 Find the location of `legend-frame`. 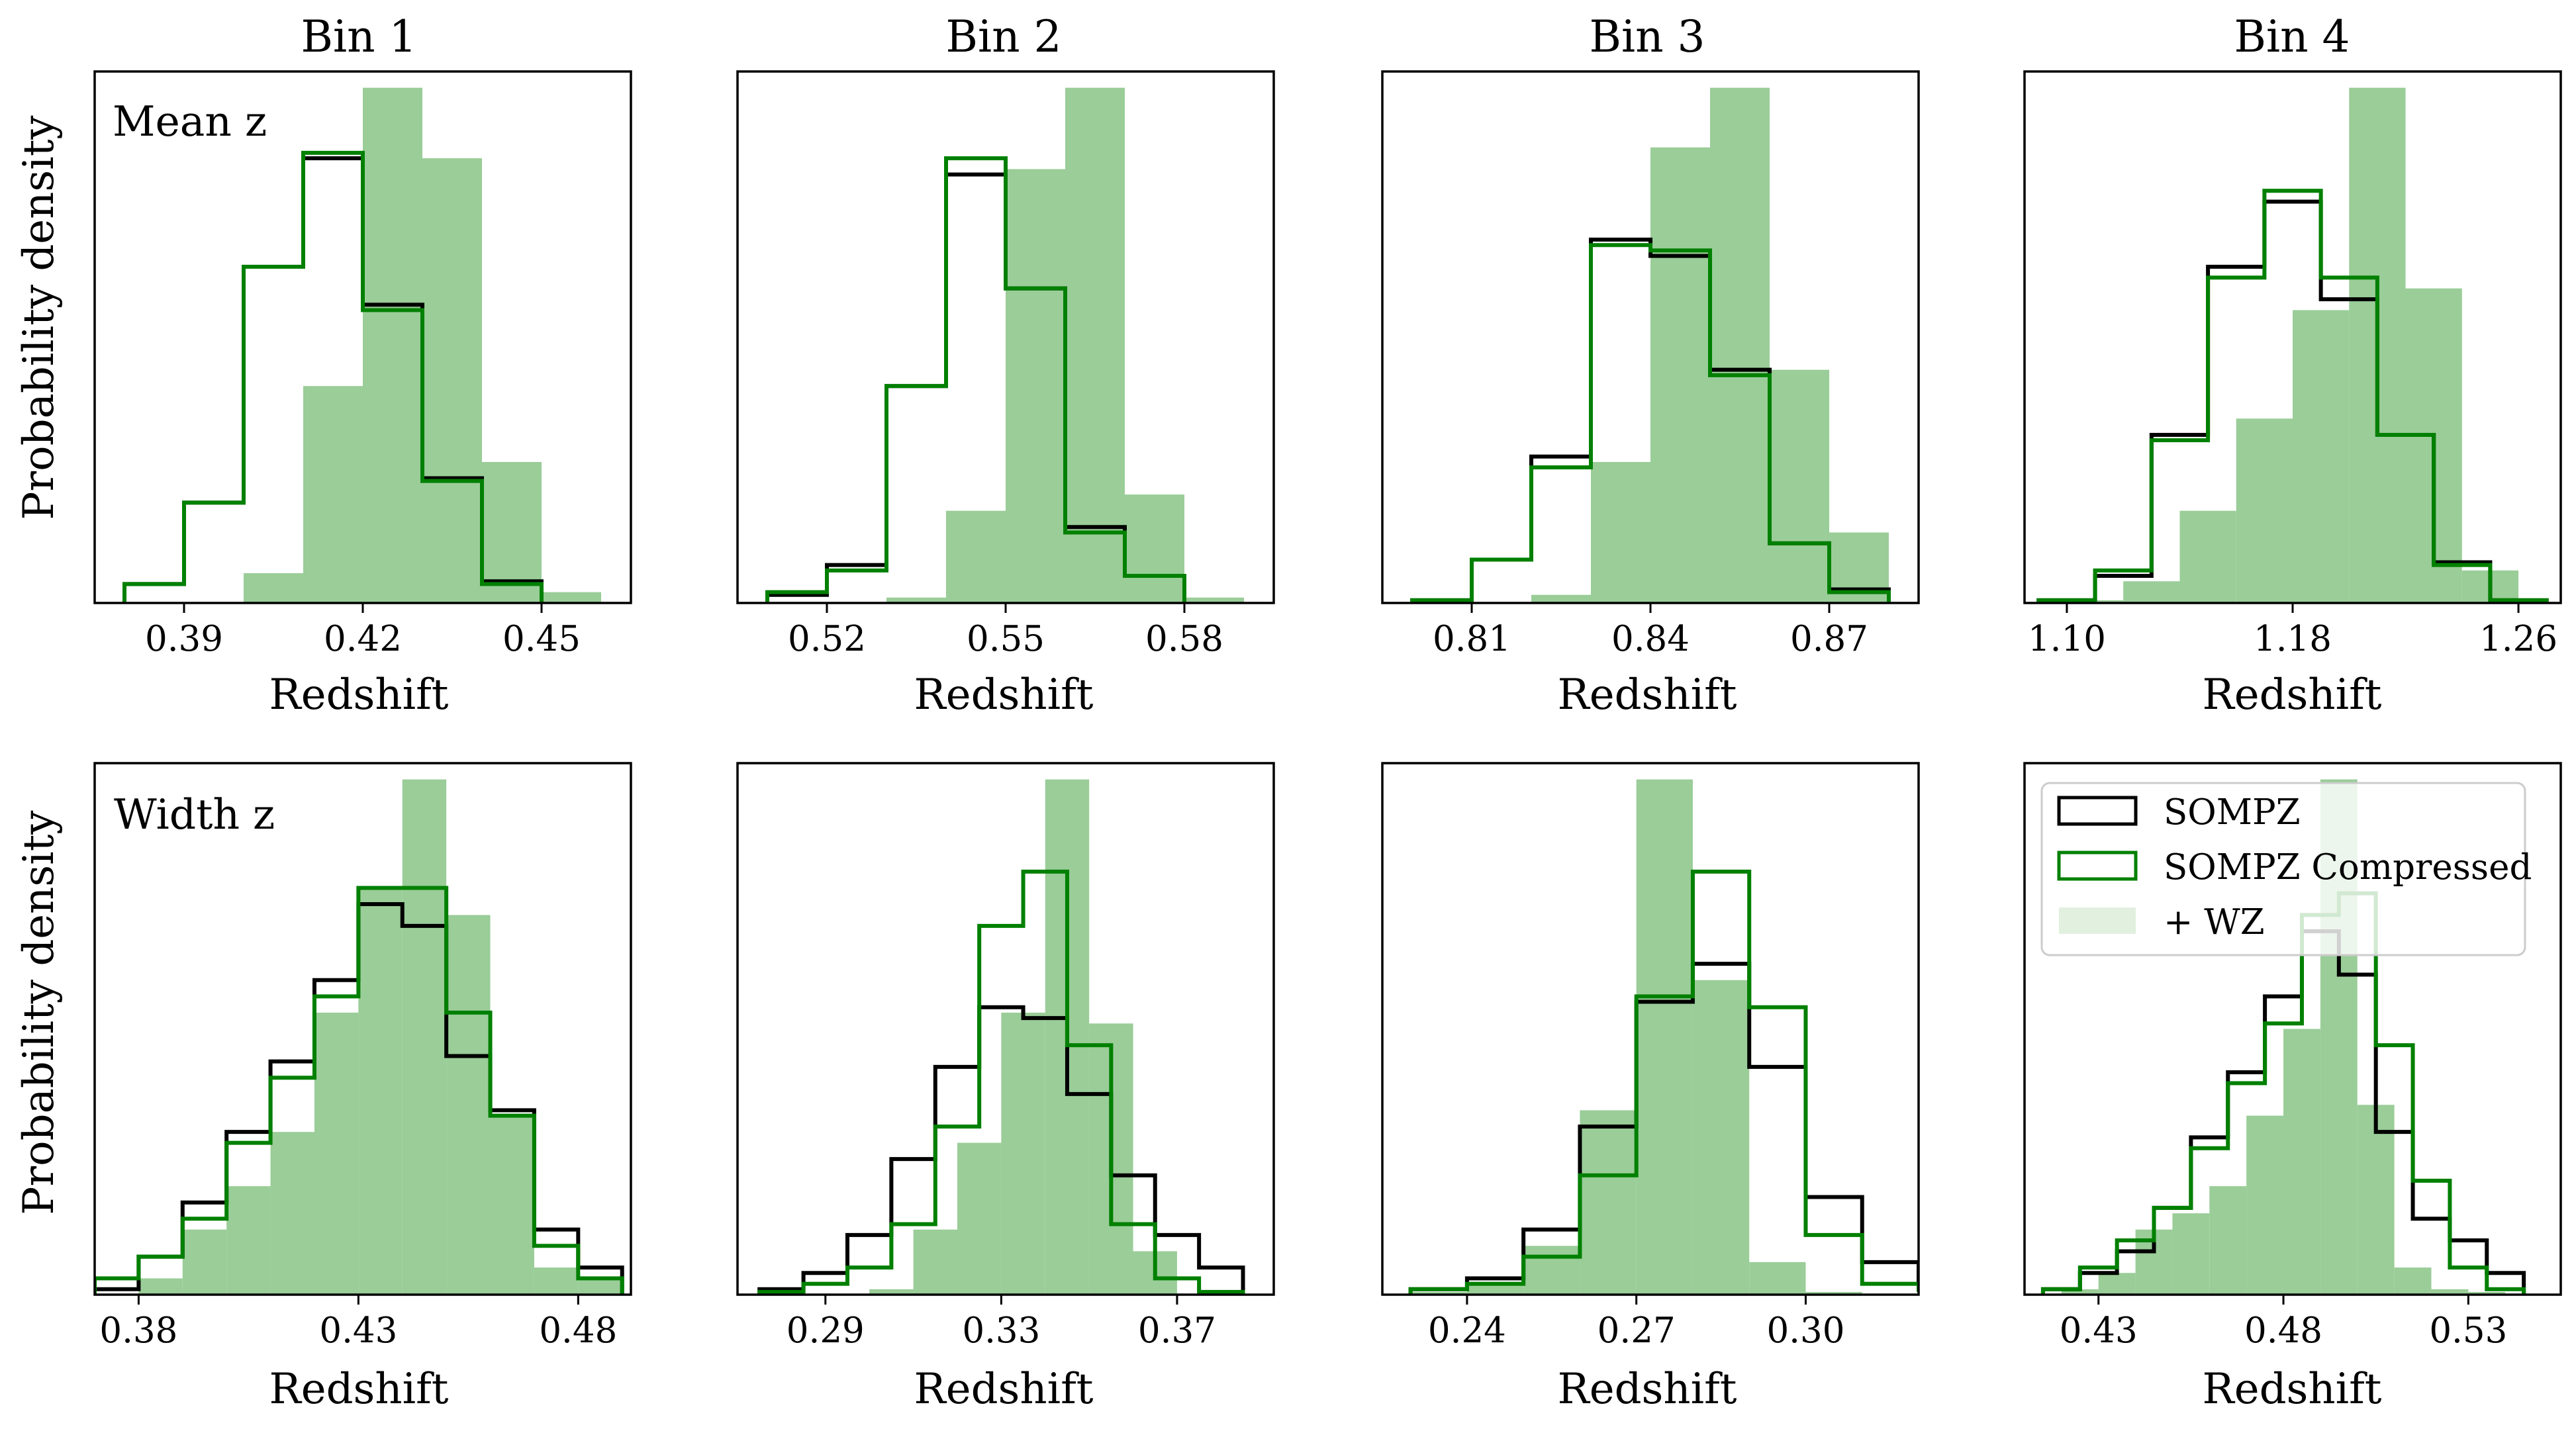

legend-frame is located at coordinates (2283, 869).